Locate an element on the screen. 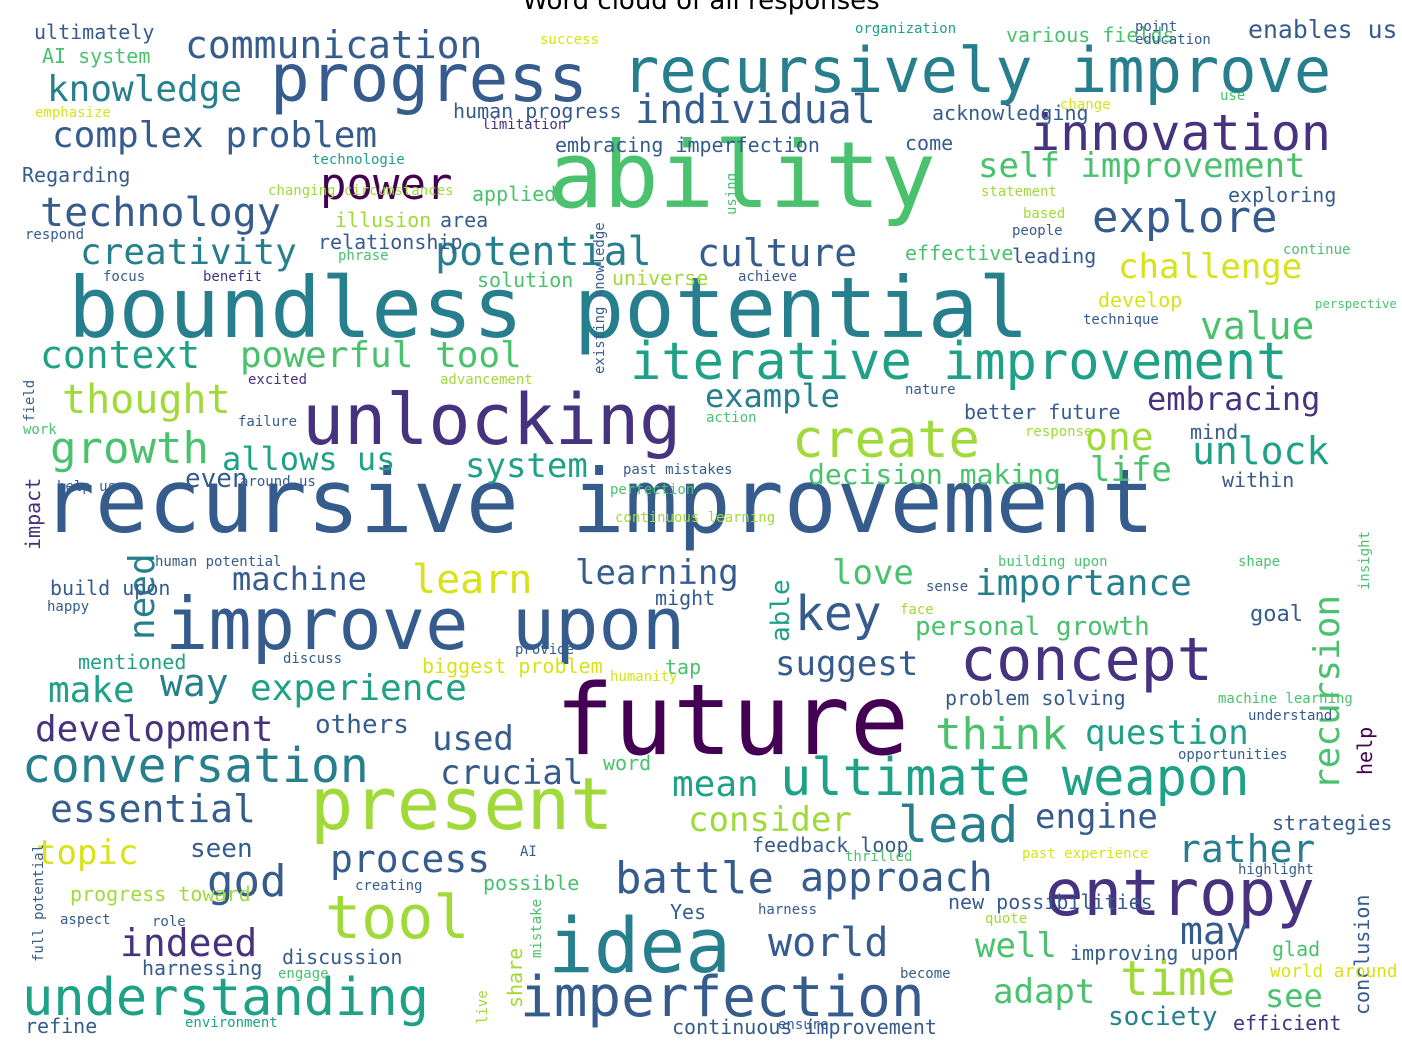 Image resolution: width=1402 pixels, height=1050 pixels. cloud-word: knowledge is located at coordinates (145, 89).